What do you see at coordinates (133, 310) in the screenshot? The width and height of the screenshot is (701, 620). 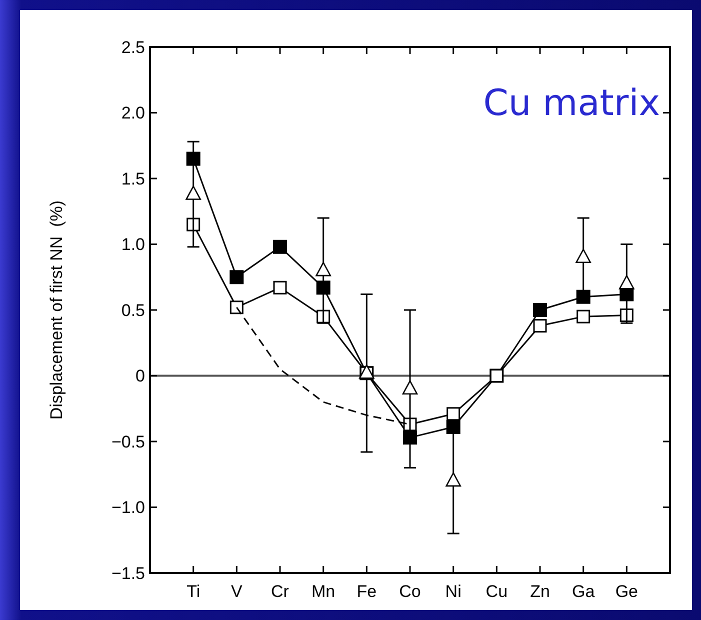 I see `y-tick-label: 0.5` at bounding box center [133, 310].